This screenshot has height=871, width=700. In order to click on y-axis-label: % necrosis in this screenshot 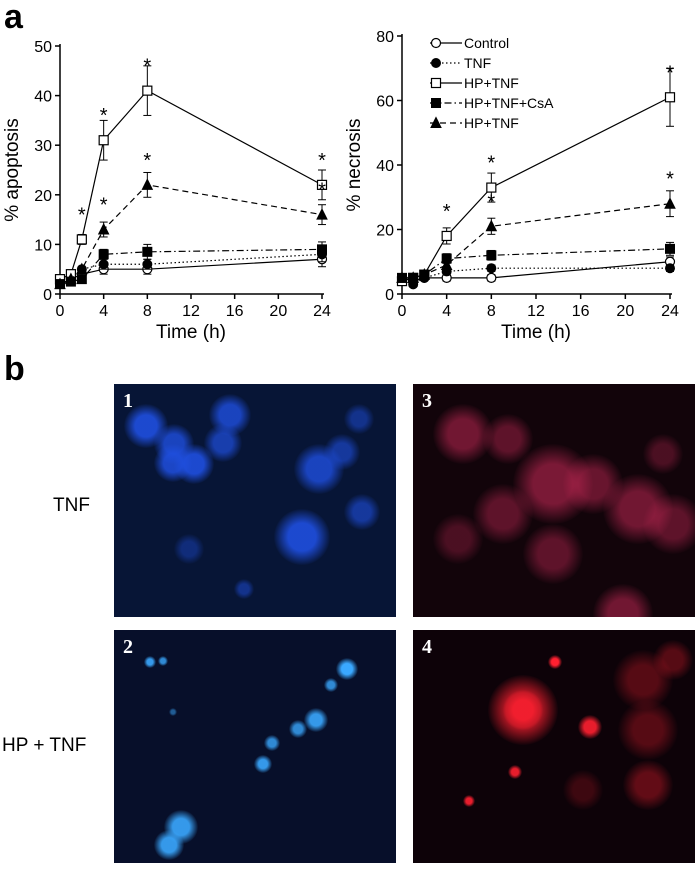, I will do `click(354, 165)`.